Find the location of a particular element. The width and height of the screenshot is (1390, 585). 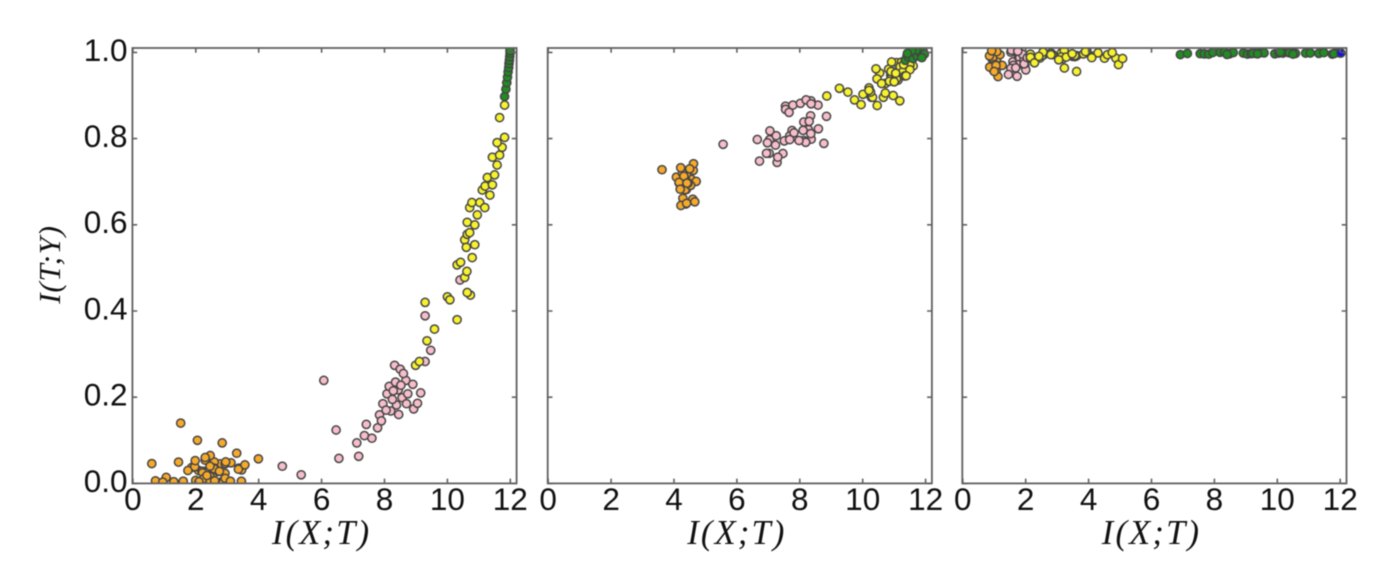

svg-text: 0.0 is located at coordinates (106, 481).